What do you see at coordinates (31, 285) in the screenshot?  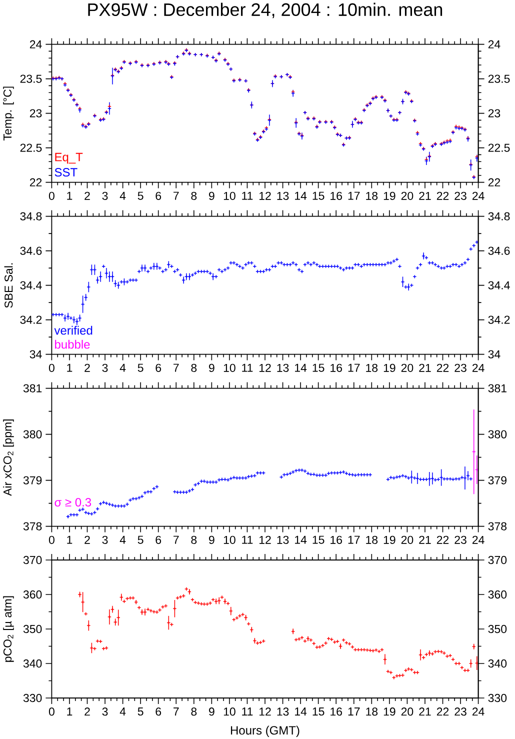 I see `y-tick-label: 34.4` at bounding box center [31, 285].